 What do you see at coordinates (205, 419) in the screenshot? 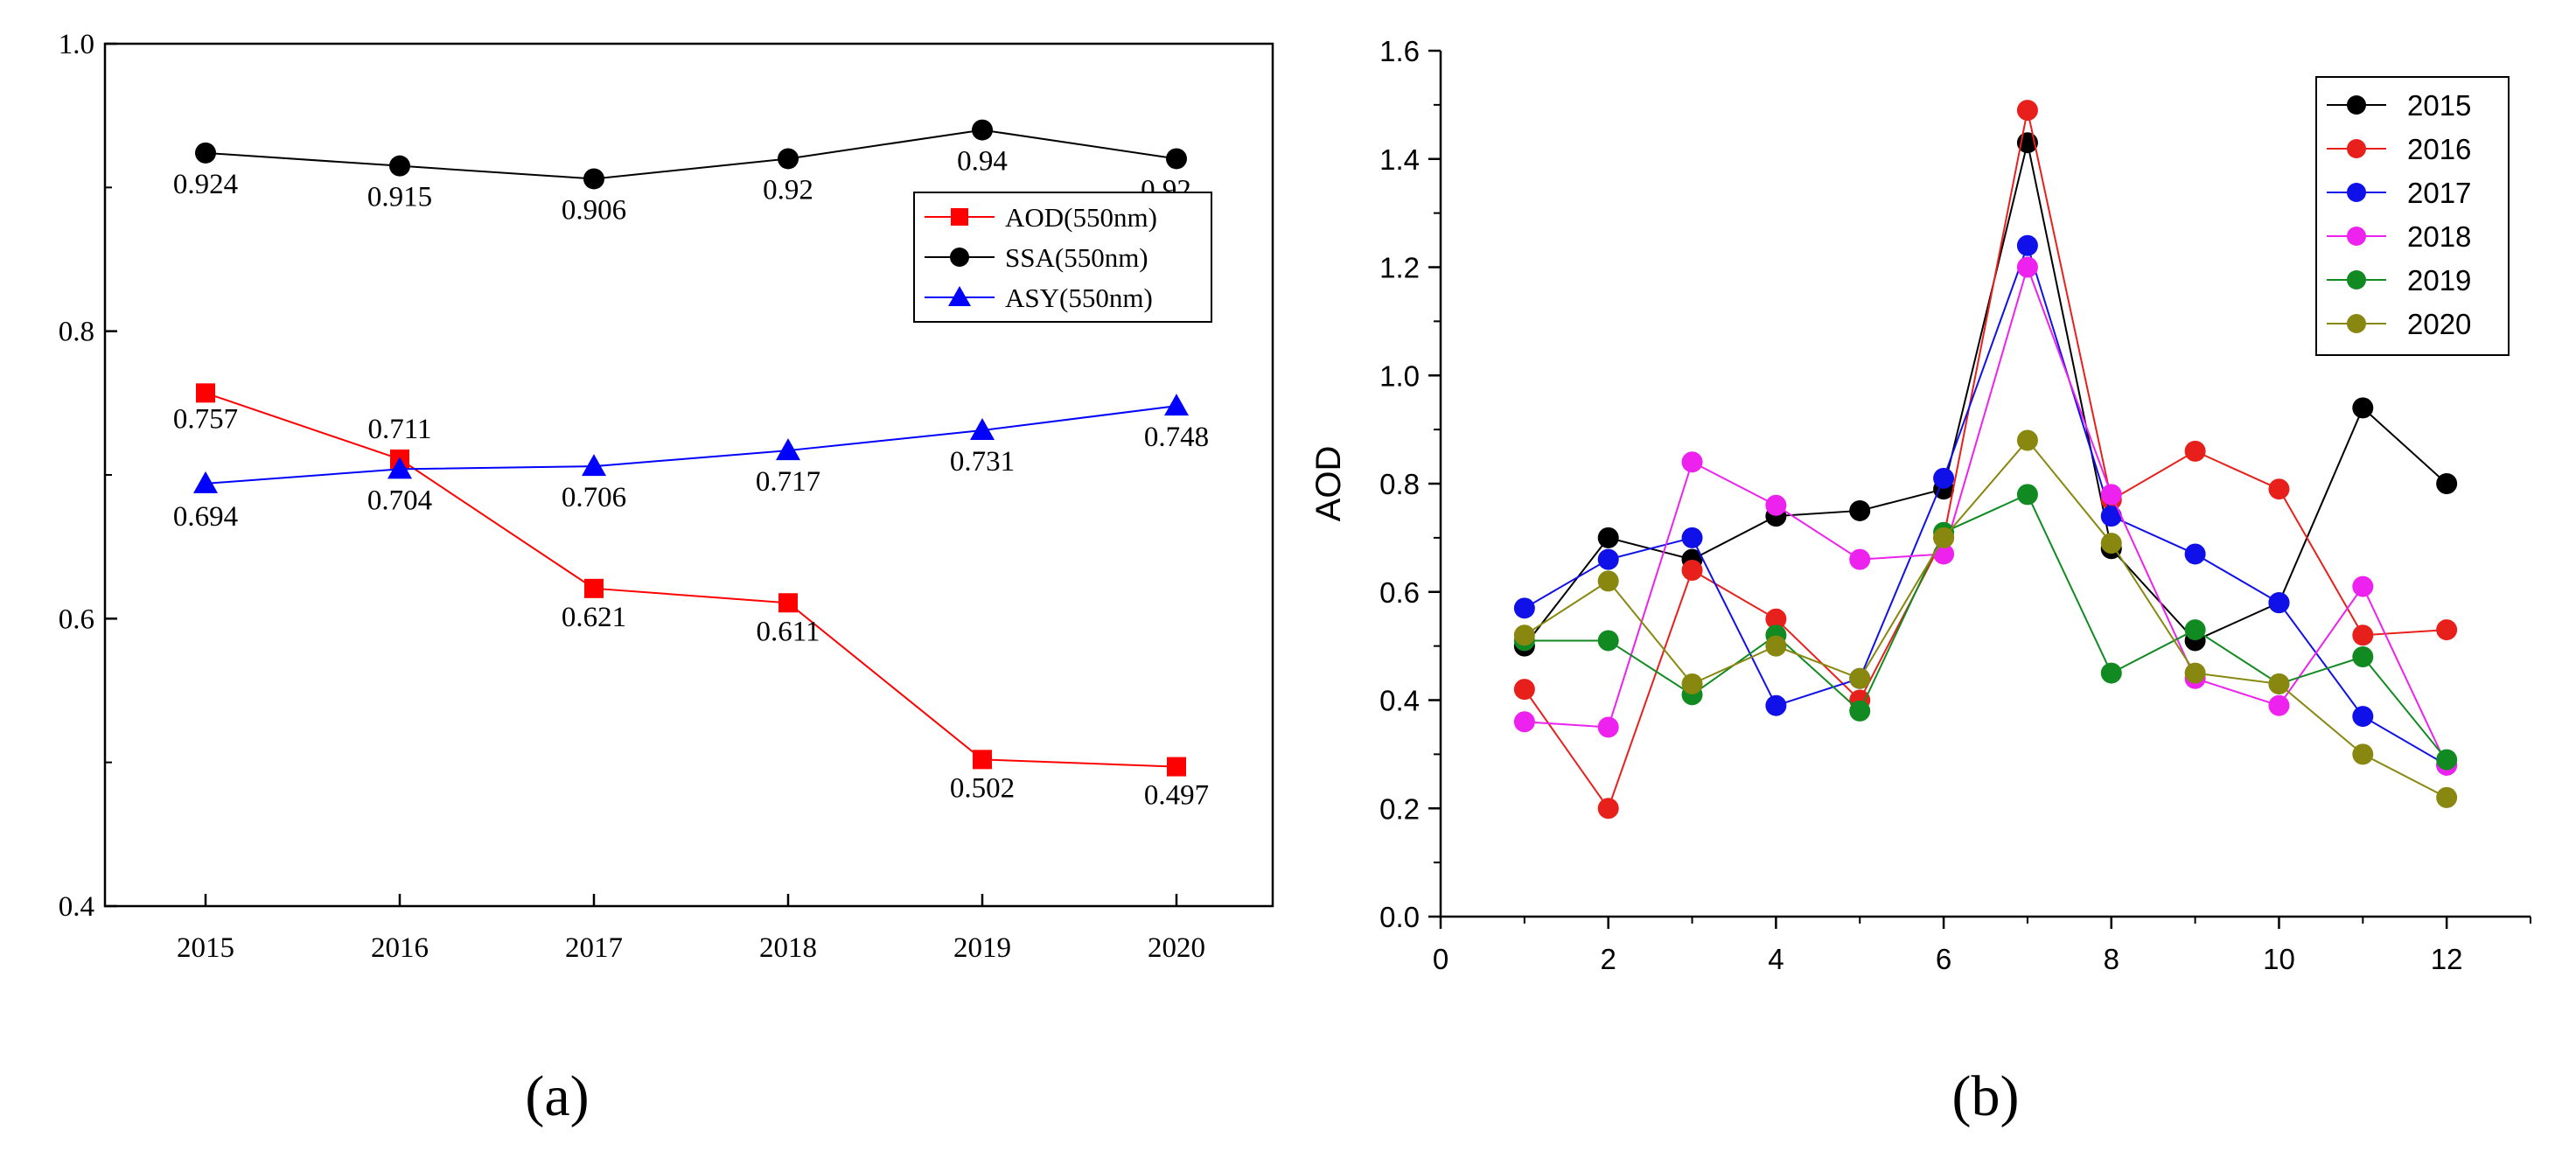
I see `data-label: 0.757` at bounding box center [205, 419].